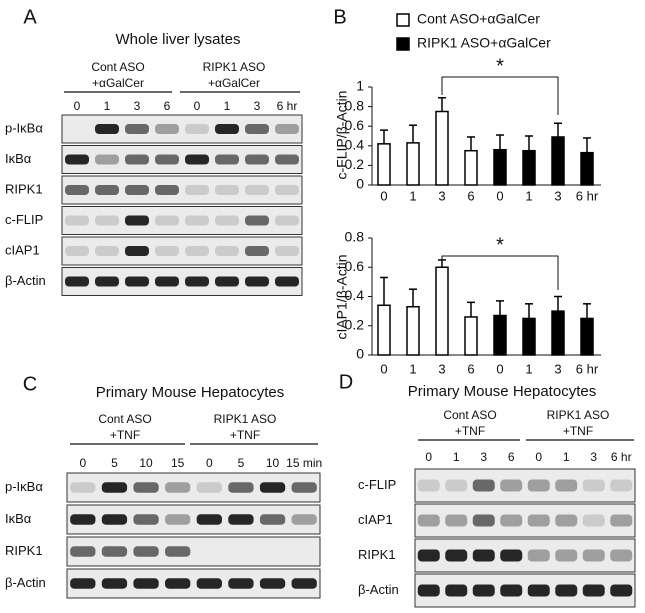  What do you see at coordinates (484, 43) in the screenshot?
I see `legend-label: RIPK1 ASO+αGalCer` at bounding box center [484, 43].